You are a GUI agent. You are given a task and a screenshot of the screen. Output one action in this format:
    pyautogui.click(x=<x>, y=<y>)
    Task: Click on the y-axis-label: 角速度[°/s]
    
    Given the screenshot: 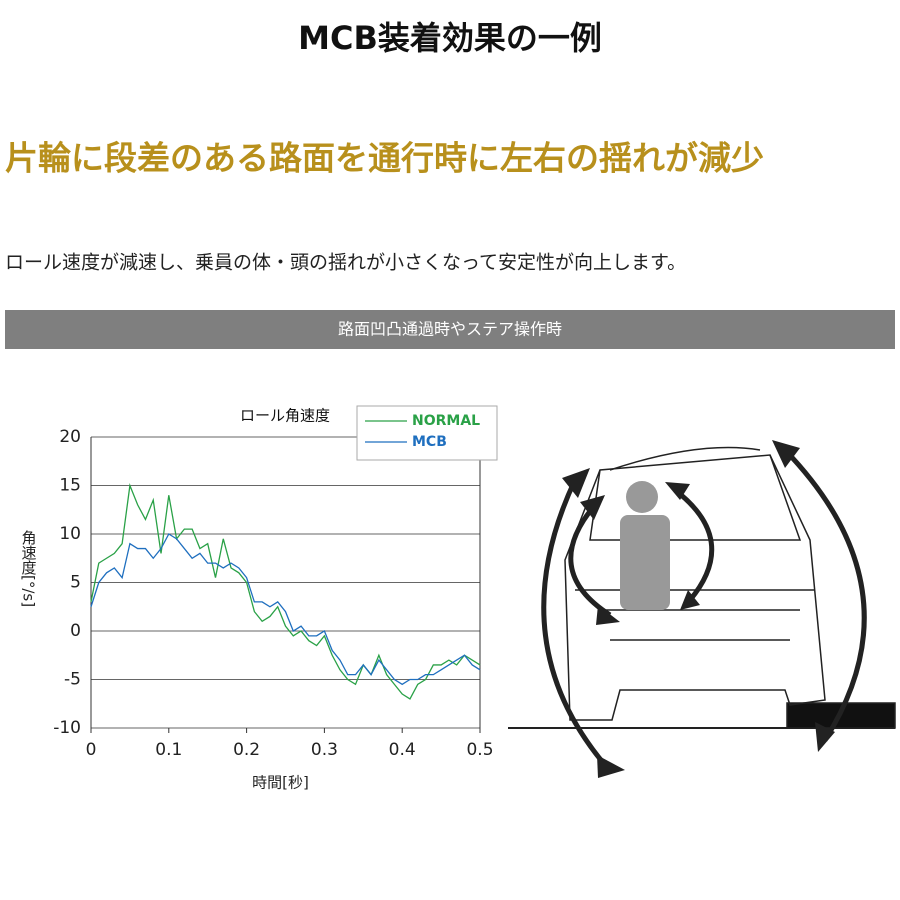 What is the action you would take?
    pyautogui.click(x=29, y=568)
    